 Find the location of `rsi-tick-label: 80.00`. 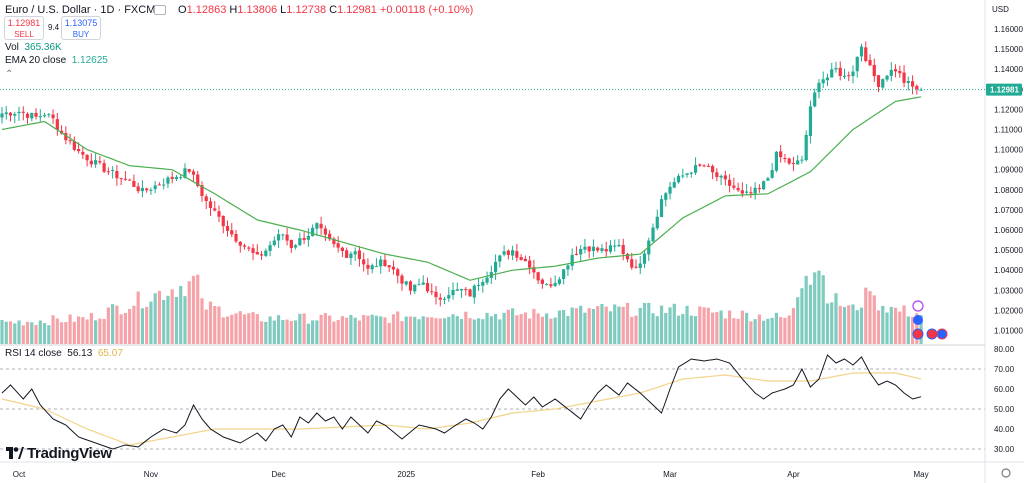

rsi-tick-label: 80.00 is located at coordinates (1004, 349).